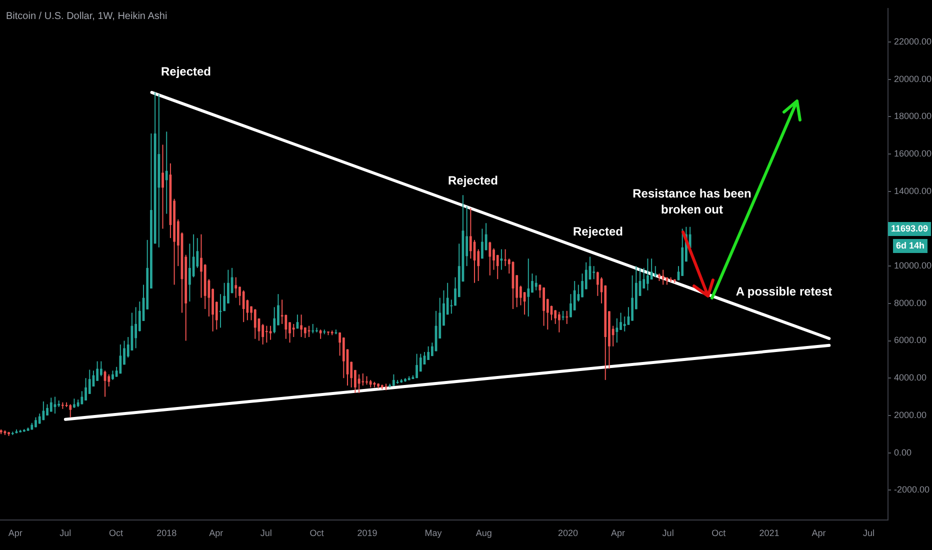  I want to click on y-tick-label: 6000.00, so click(910, 340).